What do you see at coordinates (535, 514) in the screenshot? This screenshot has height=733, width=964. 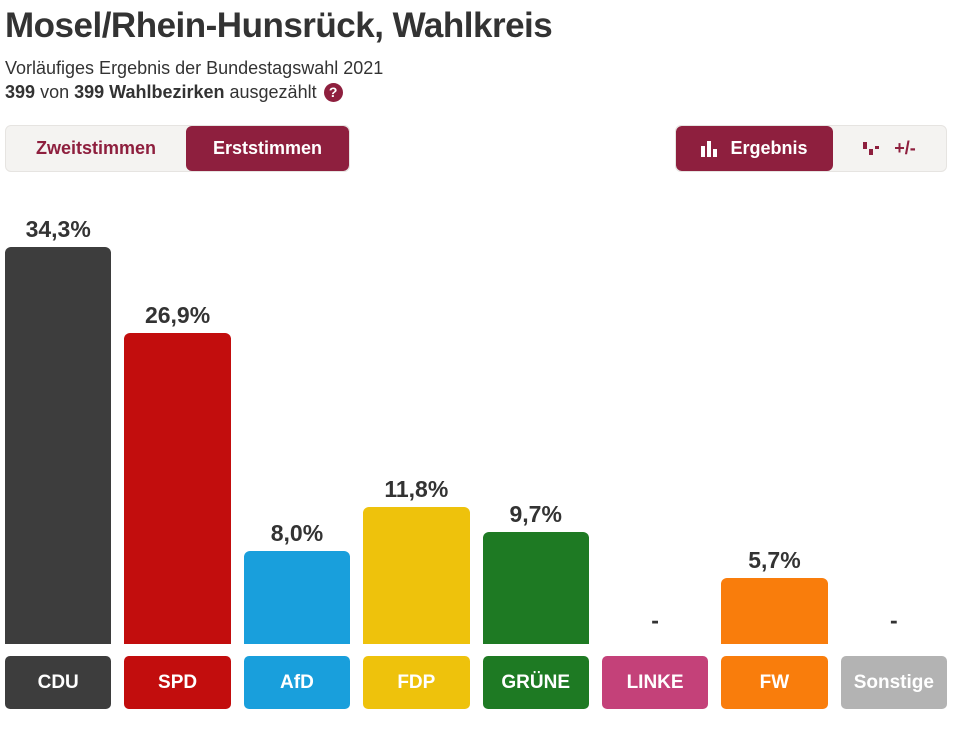 I see `bar-value-label-grüne: 9,7%` at bounding box center [535, 514].